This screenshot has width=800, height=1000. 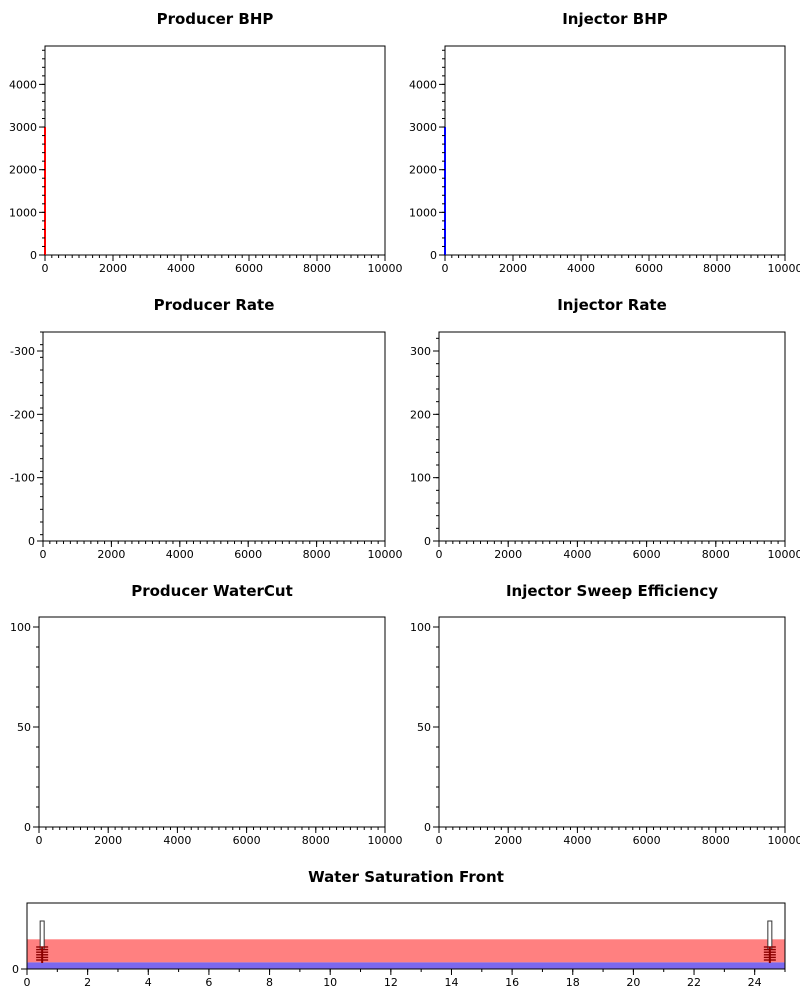 What do you see at coordinates (420, 351) in the screenshot?
I see `y-tick-label: 300` at bounding box center [420, 351].